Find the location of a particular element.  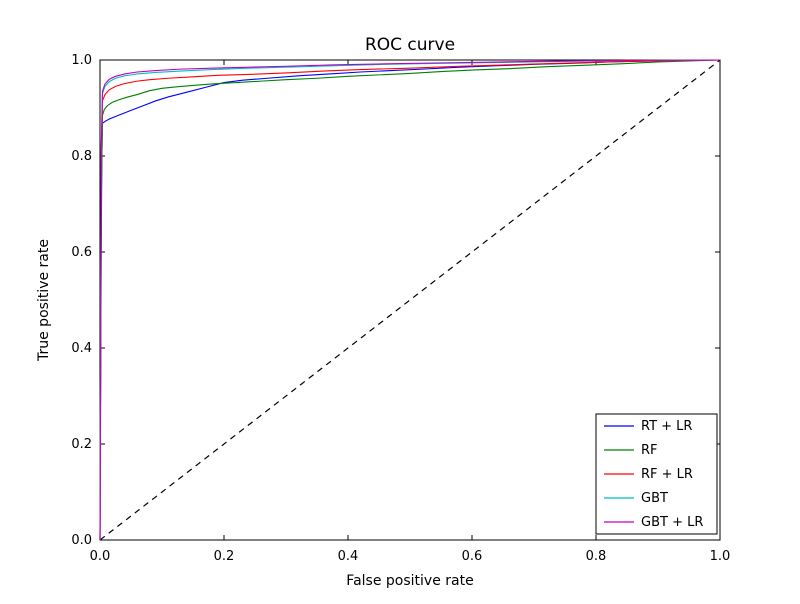

y-tick-label: 0.6 is located at coordinates (81, 252).